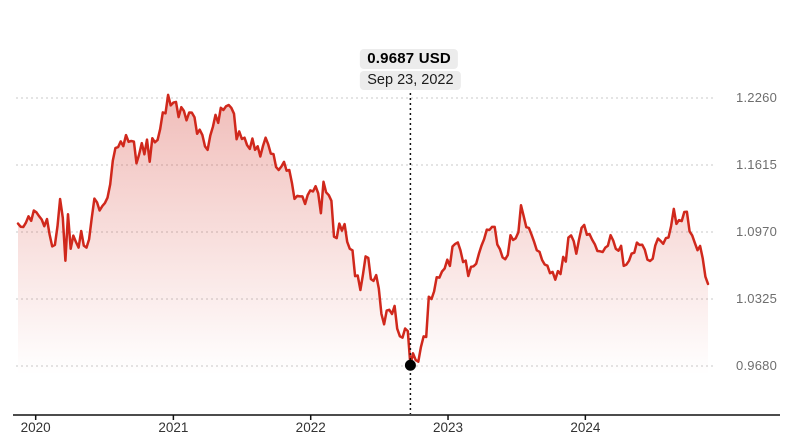 The height and width of the screenshot is (448, 800). Describe the element at coordinates (756, 164) in the screenshot. I see `y-axis-label: 1.1615` at that location.